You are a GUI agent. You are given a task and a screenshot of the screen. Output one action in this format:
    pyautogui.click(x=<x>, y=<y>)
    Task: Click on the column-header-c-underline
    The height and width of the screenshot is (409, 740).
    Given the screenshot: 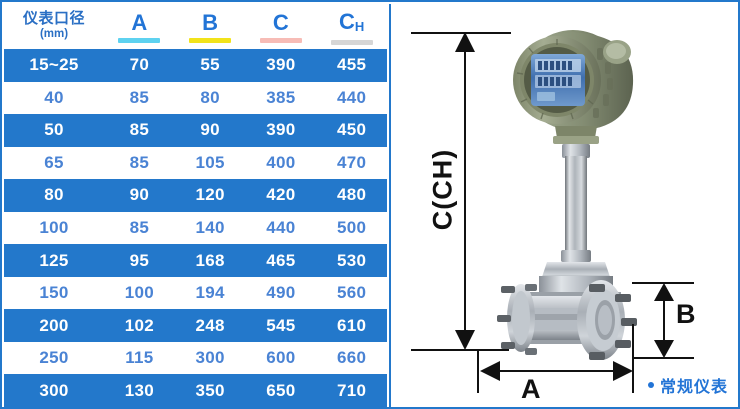 What is the action you would take?
    pyautogui.click(x=280, y=40)
    